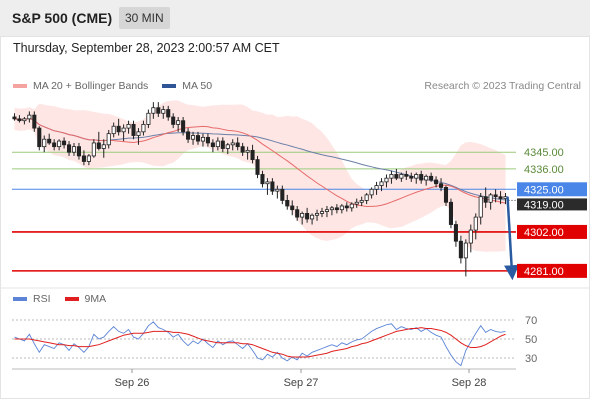 Image resolution: width=590 pixels, height=400 pixels. What do you see at coordinates (301, 383) in the screenshot?
I see `x-tick-label-1: Sep 27` at bounding box center [301, 383].